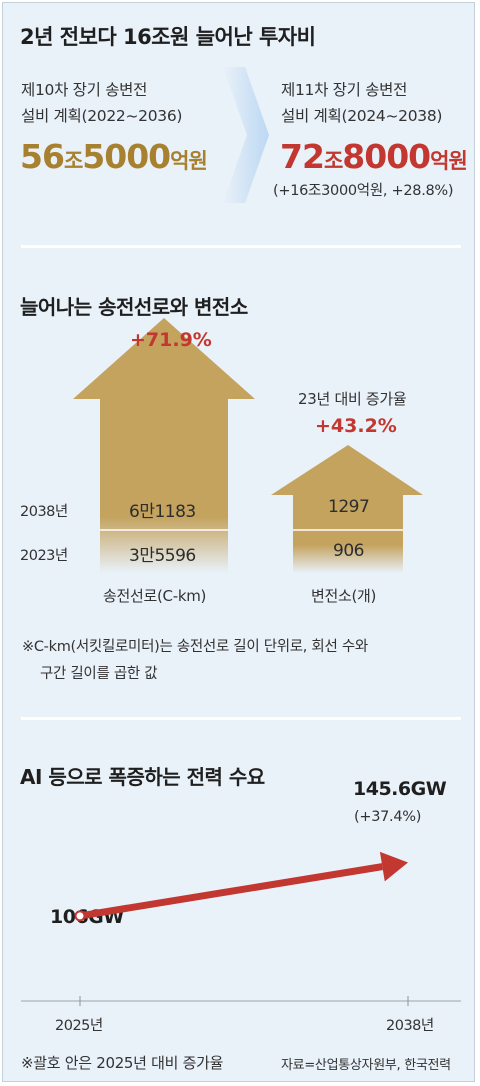 The height and width of the screenshot is (1086, 480). I want to click on plan11-unit-b: 억원, so click(449, 161).